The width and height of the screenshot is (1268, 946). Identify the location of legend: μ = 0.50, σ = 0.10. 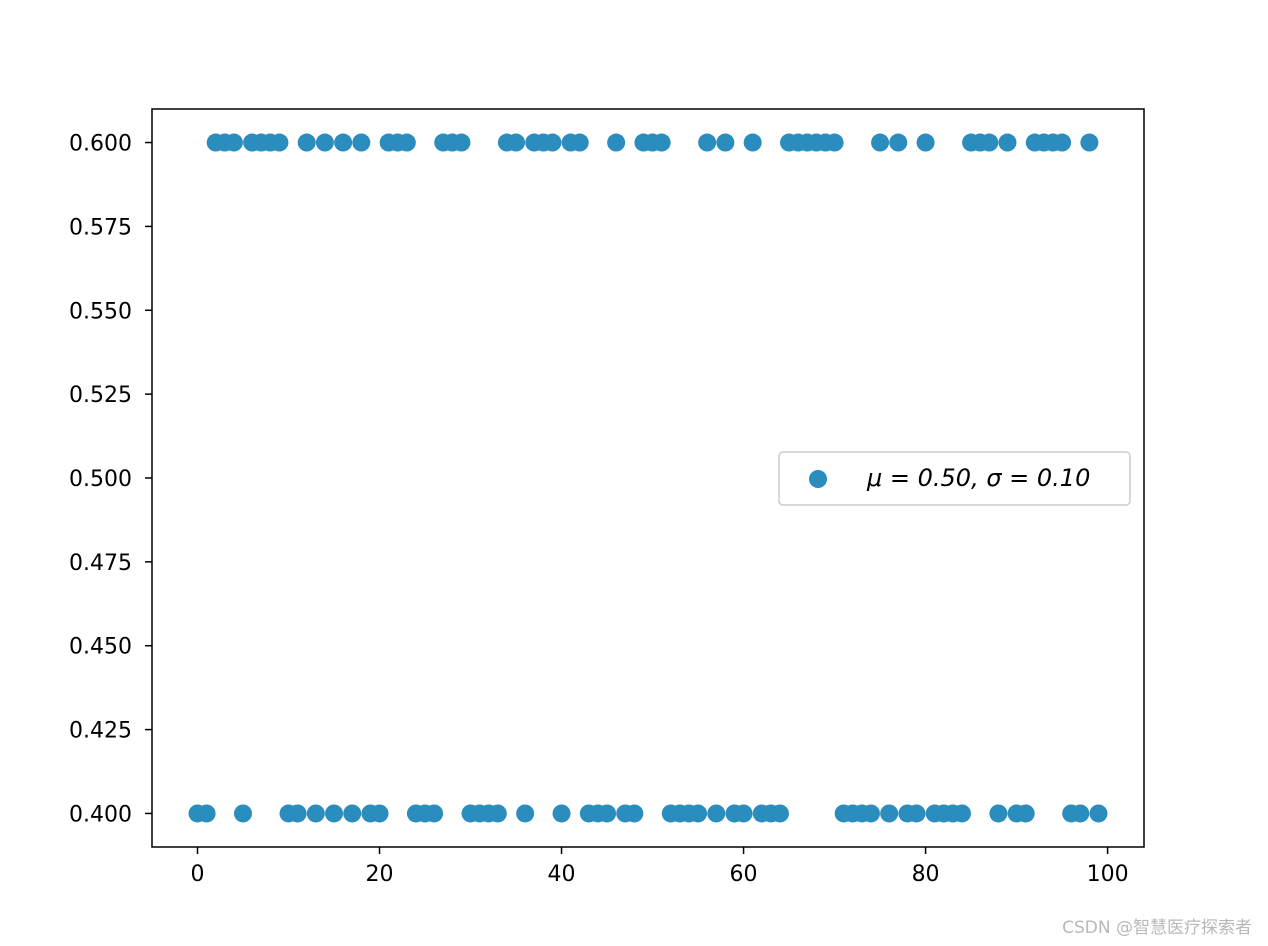
(954, 478).